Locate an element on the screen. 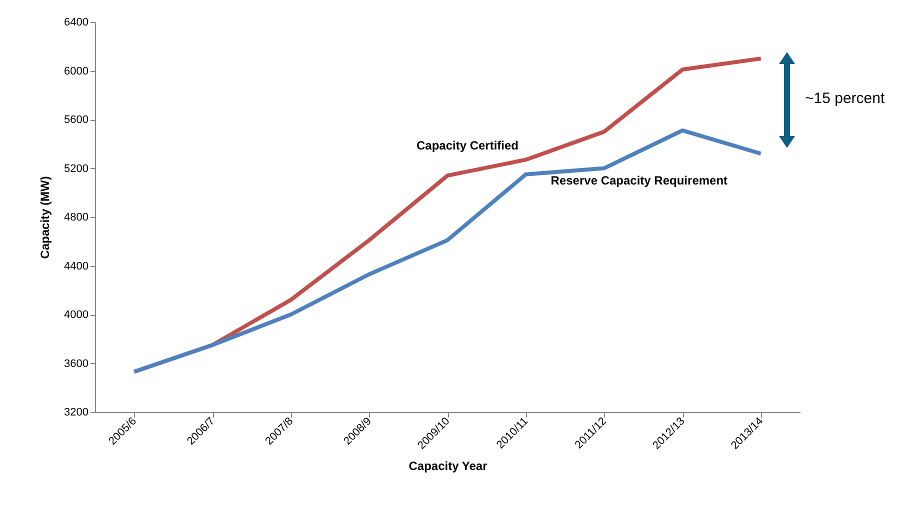 The image size is (911, 513). y-tick-label: 5600 is located at coordinates (76, 120).